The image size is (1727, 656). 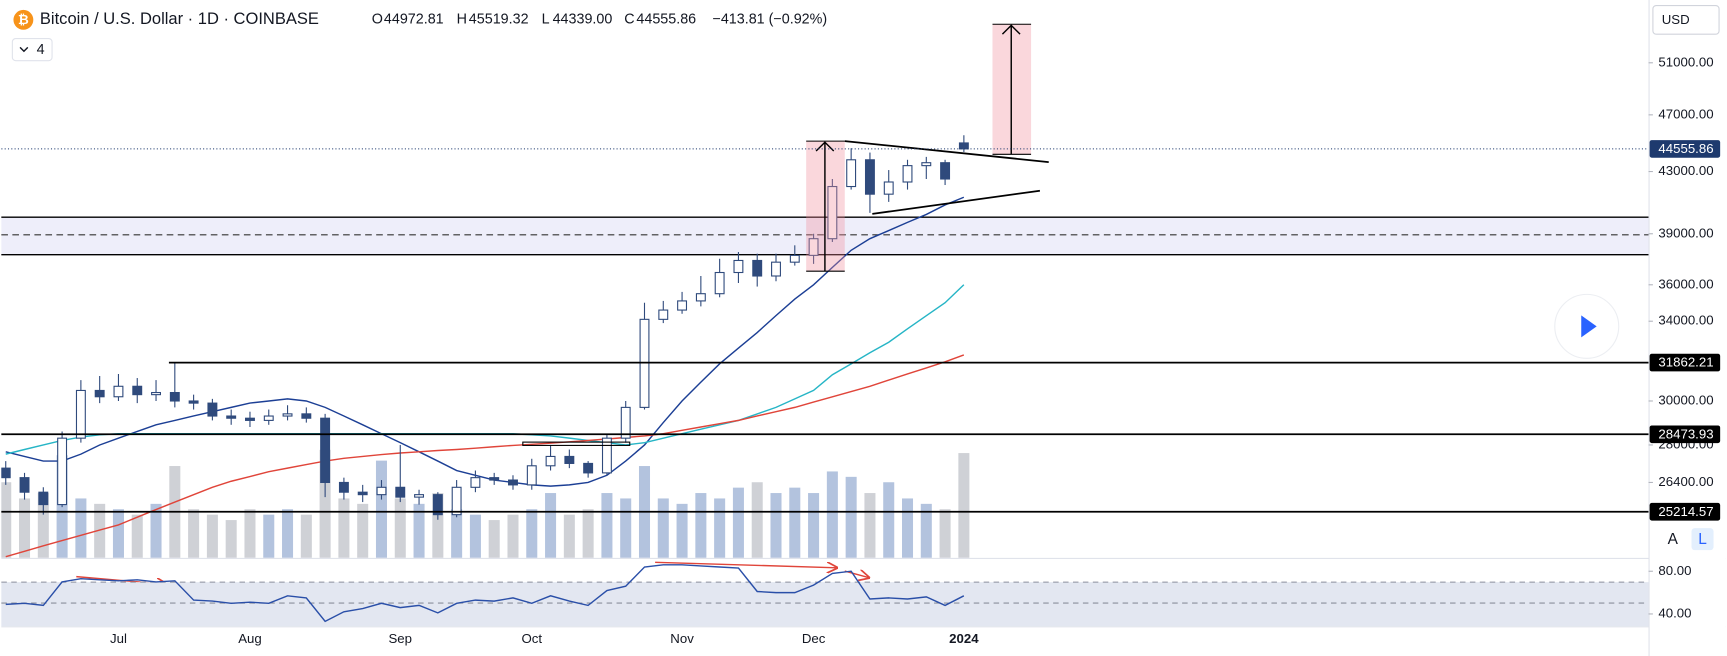 I want to click on price-line-label: 31862.21, so click(x=1685, y=362).